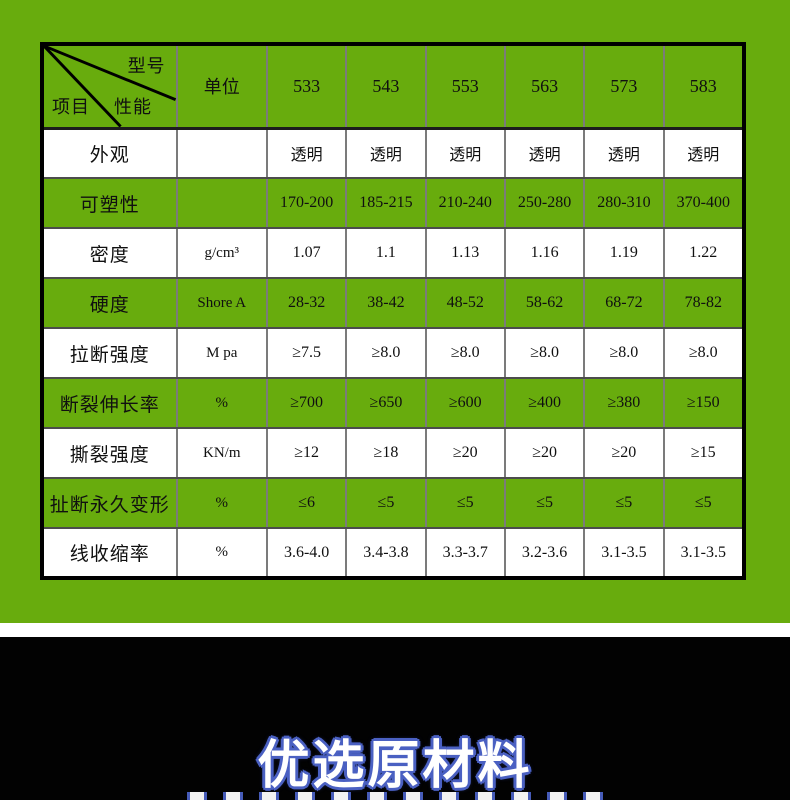  What do you see at coordinates (386, 303) in the screenshot?
I see `value-cell: 38-42` at bounding box center [386, 303].